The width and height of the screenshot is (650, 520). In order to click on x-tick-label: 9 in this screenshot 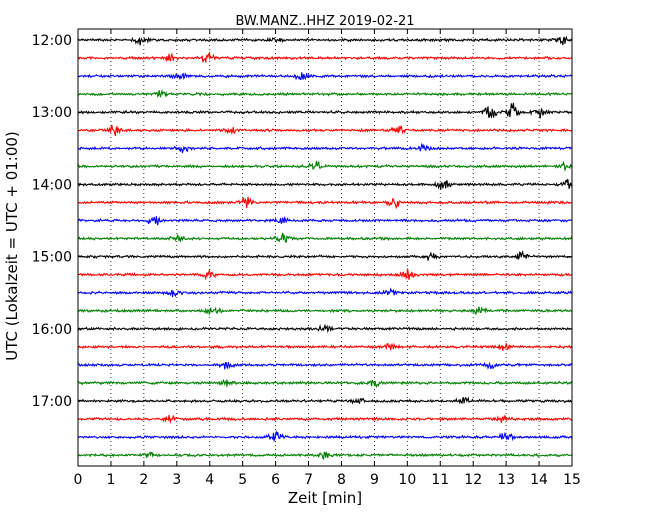, I will do `click(374, 480)`.